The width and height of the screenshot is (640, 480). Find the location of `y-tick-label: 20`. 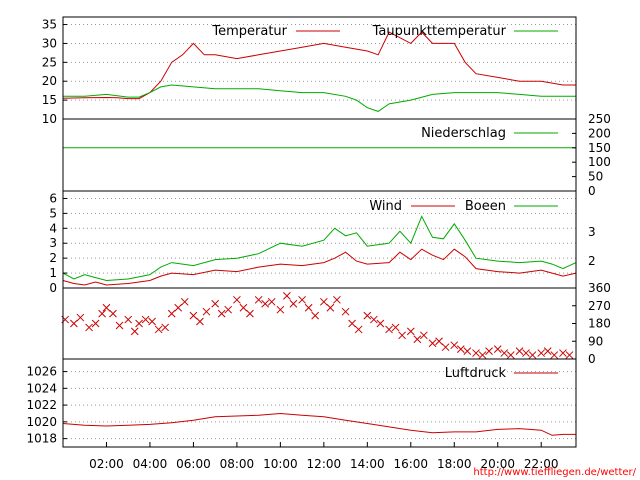

y-tick-label: 20 is located at coordinates (49, 81).